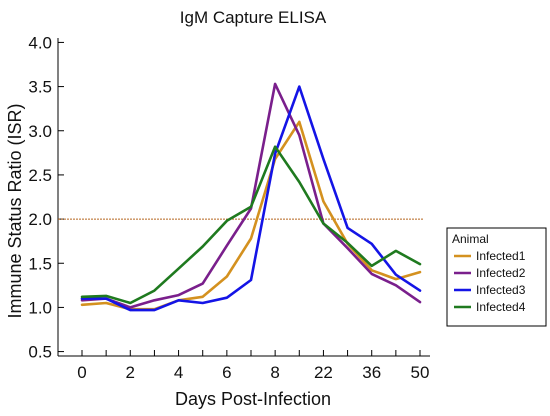 Image resolution: width=550 pixels, height=416 pixels. I want to click on x-tick-label: 6, so click(226, 372).